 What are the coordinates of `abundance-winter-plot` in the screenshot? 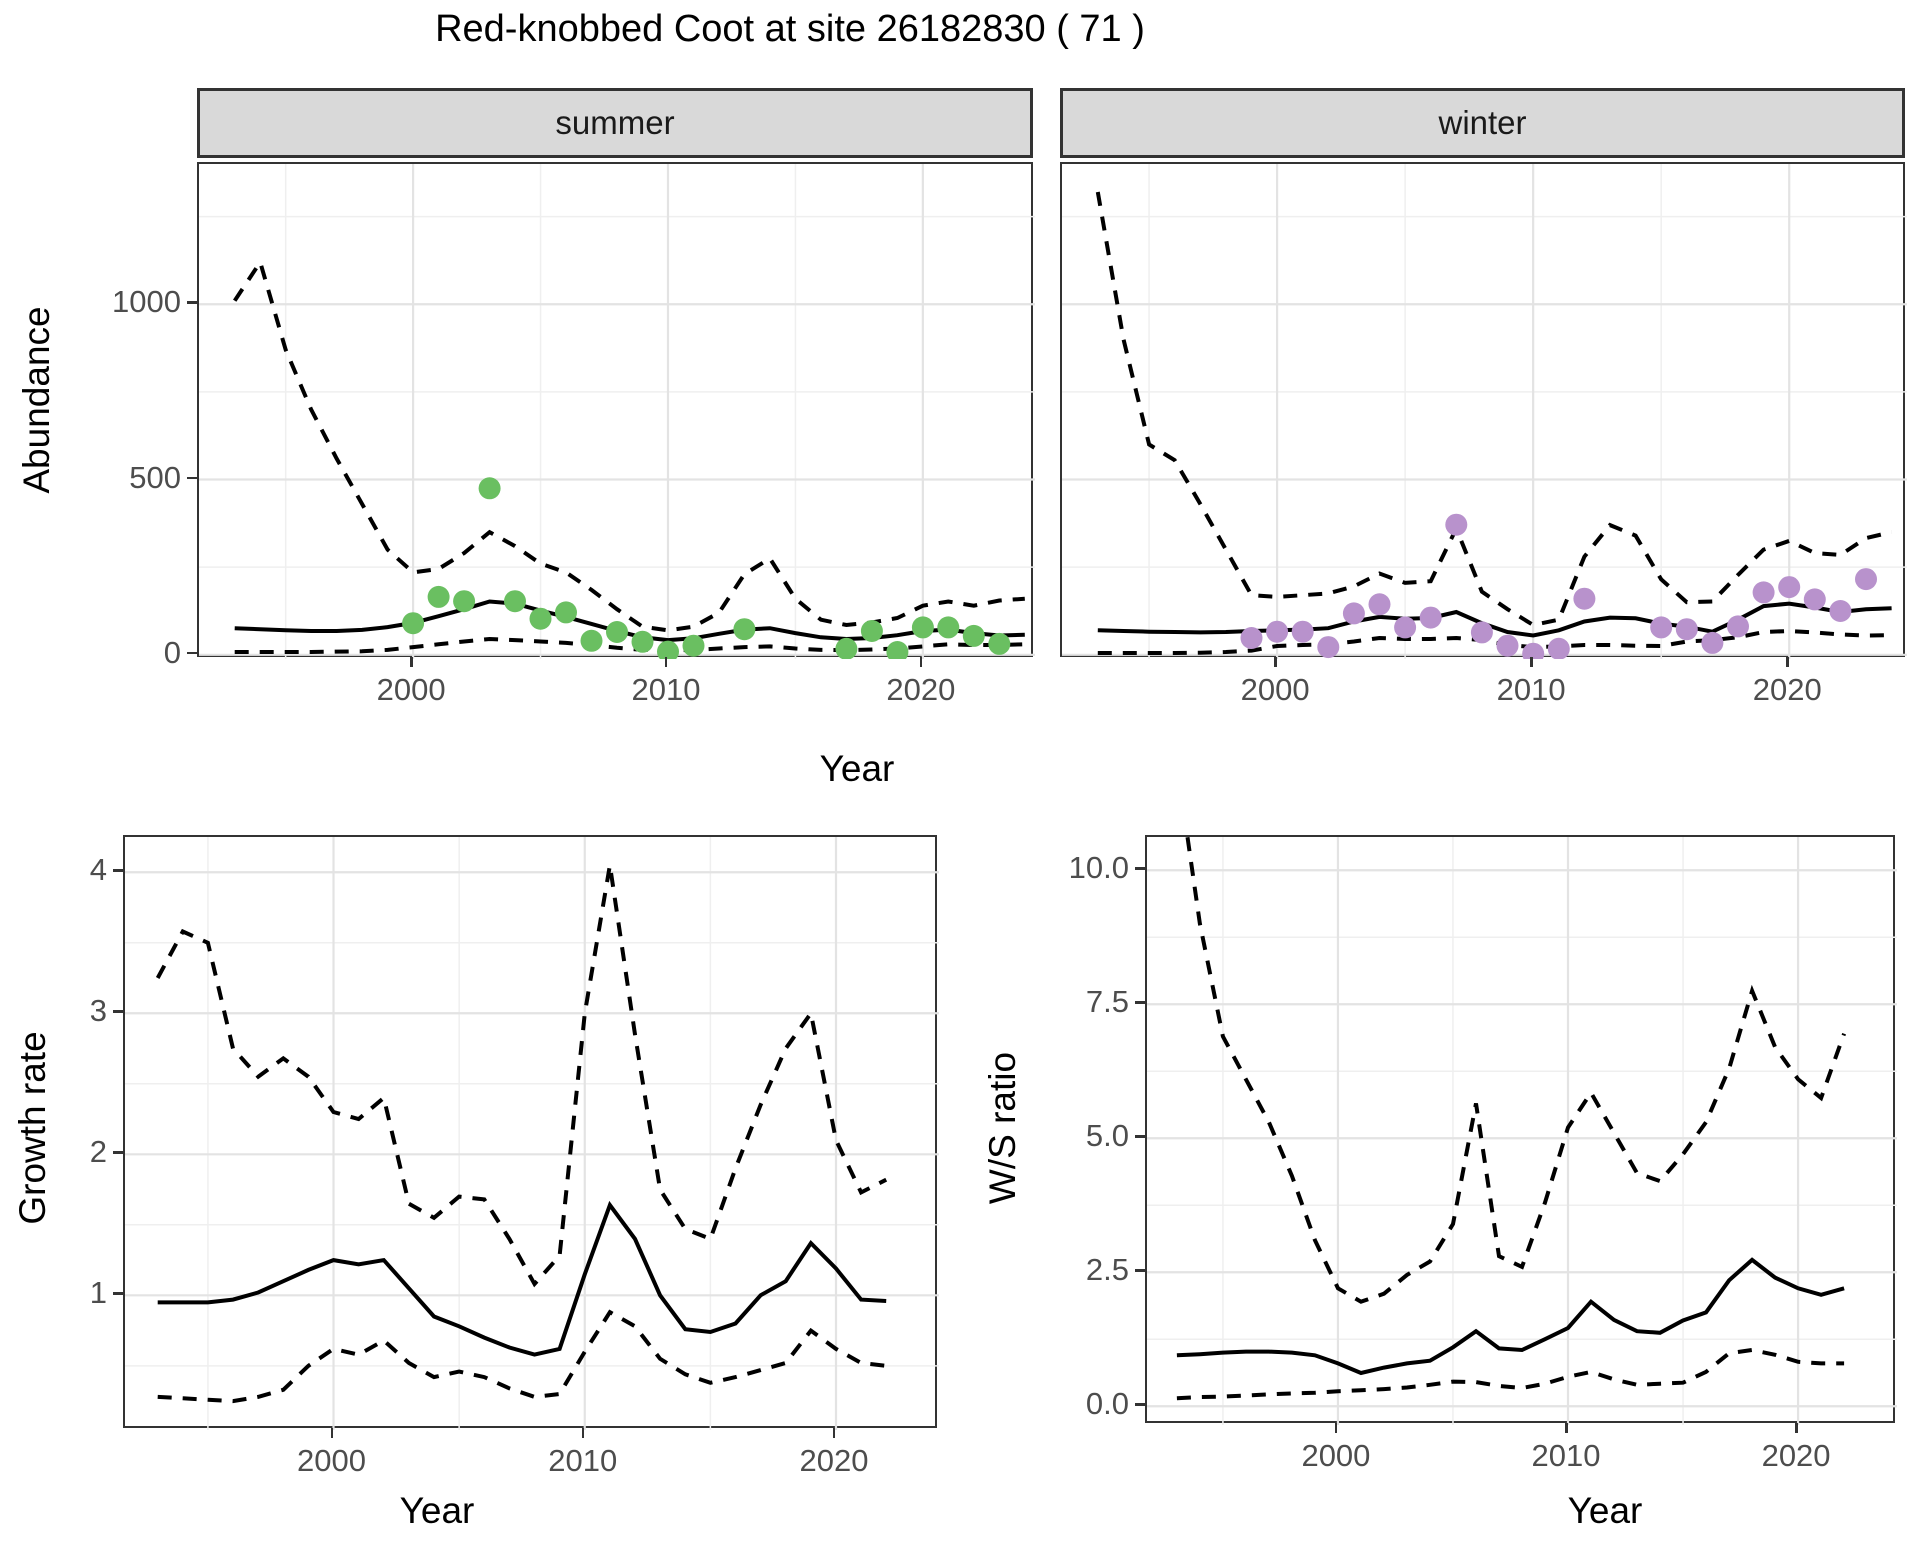 It's located at (1484, 411).